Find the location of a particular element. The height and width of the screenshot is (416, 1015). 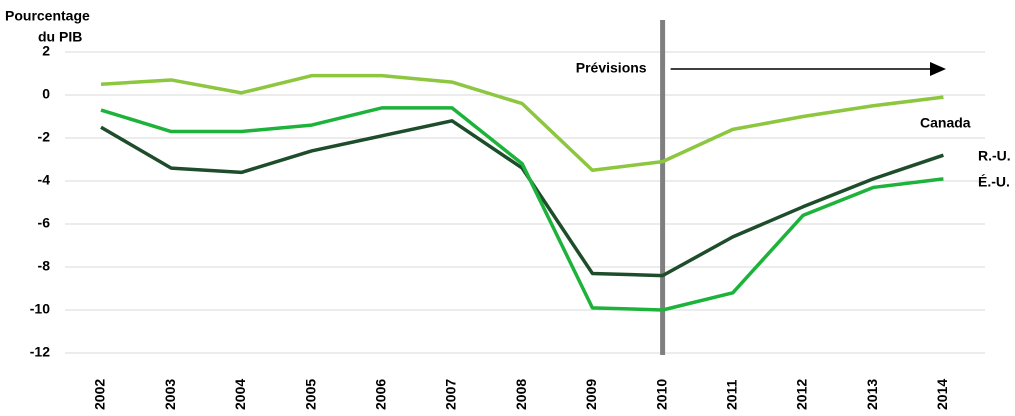

y-axis-title: du PIB is located at coordinates (60, 37).